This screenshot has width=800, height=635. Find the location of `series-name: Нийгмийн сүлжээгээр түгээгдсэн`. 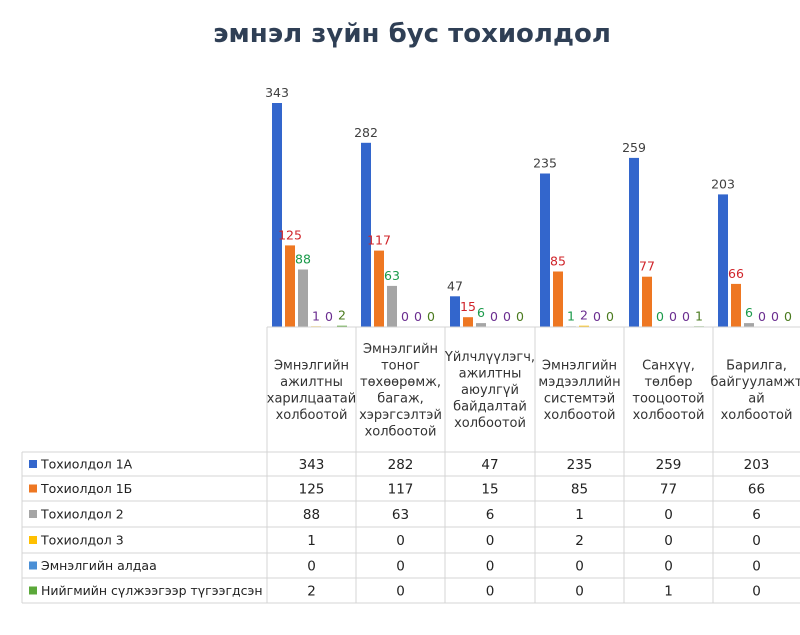

series-name: Нийгмийн сүлжээгээр түгээгдсэн is located at coordinates (152, 590).